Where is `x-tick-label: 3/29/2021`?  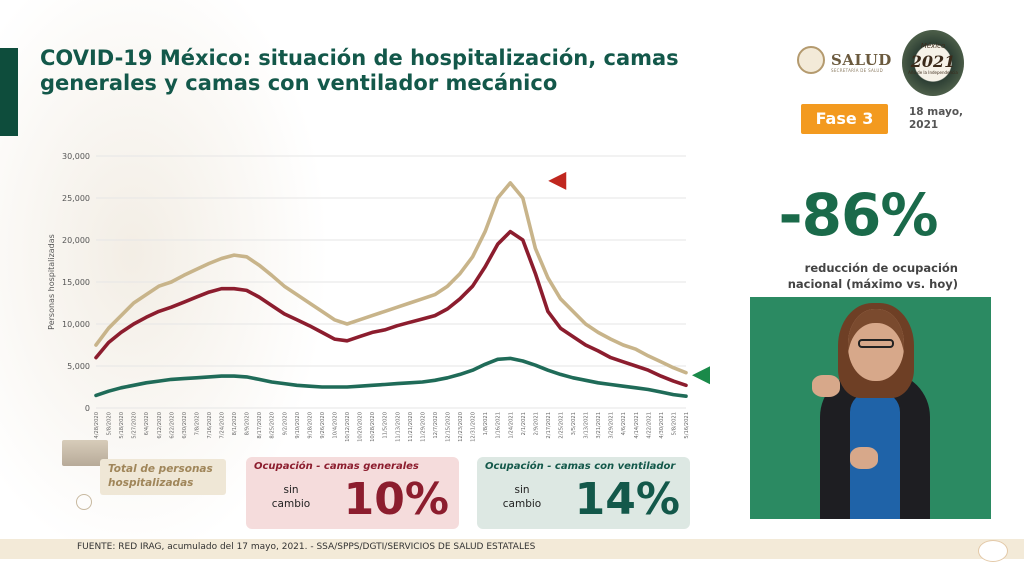 x-tick-label: 3/29/2021 is located at coordinates (612, 425).